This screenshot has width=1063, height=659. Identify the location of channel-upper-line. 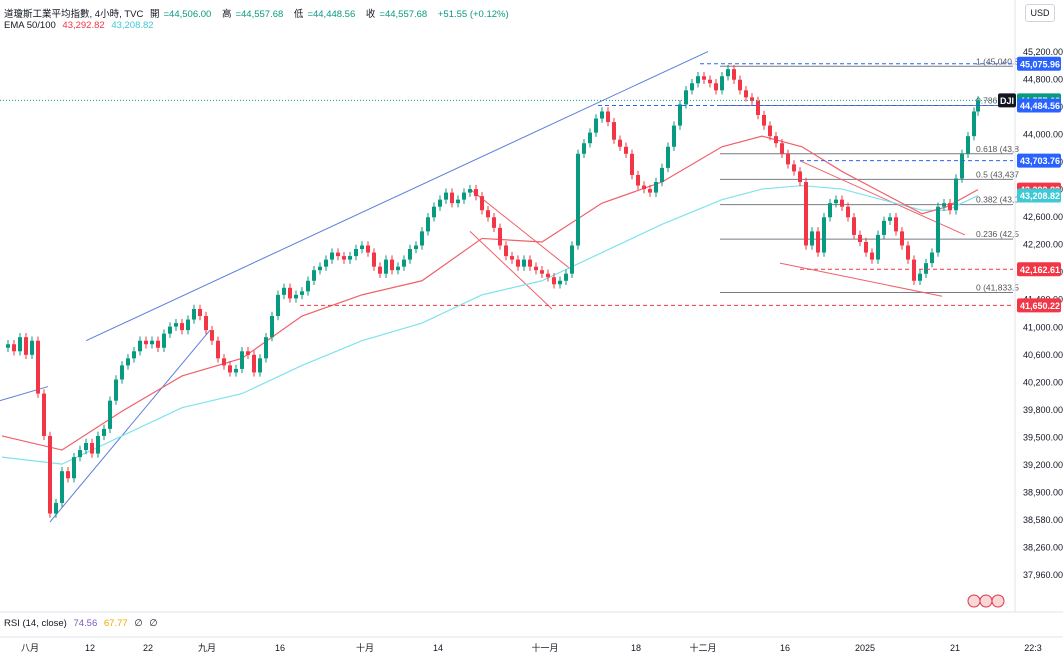
(521, 229).